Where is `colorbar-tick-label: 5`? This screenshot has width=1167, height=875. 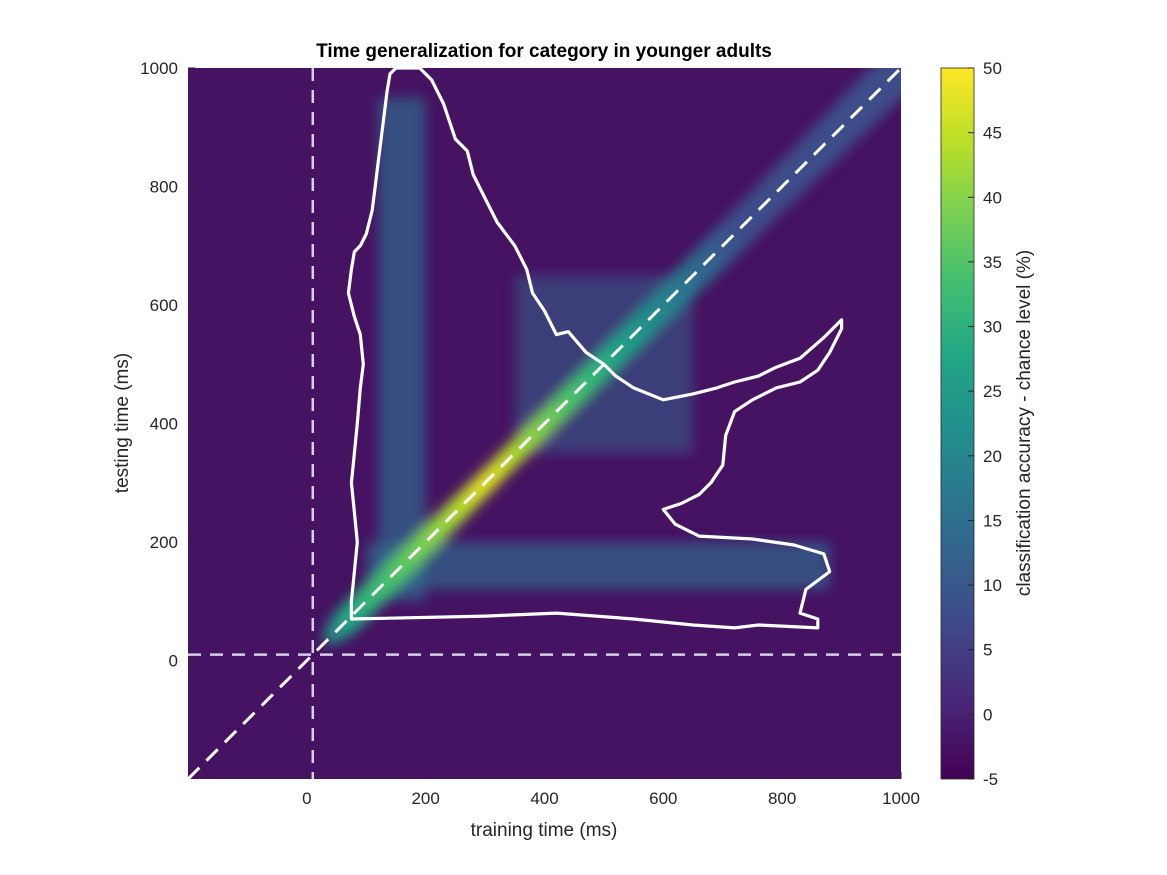
colorbar-tick-label: 5 is located at coordinates (987, 650).